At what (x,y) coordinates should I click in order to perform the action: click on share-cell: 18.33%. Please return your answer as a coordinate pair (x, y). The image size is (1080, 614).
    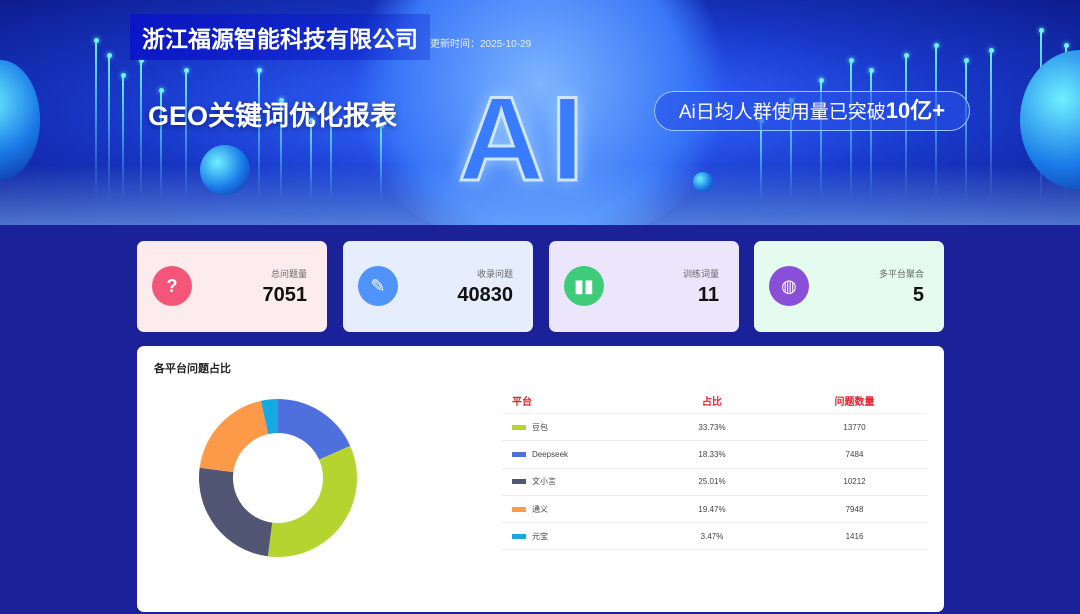
    Looking at the image, I should click on (712, 454).